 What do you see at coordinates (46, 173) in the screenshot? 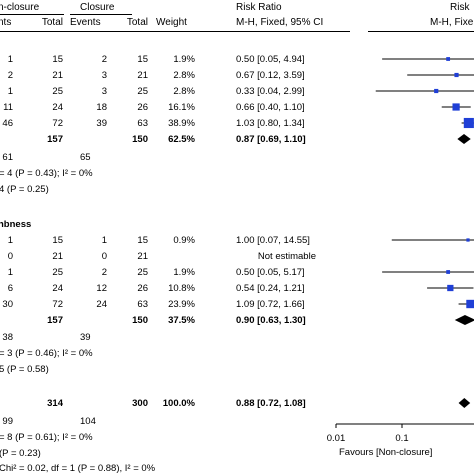
I see `heterogeneity-text: = 4 (P = 0.43); I² = 0%` at bounding box center [46, 173].